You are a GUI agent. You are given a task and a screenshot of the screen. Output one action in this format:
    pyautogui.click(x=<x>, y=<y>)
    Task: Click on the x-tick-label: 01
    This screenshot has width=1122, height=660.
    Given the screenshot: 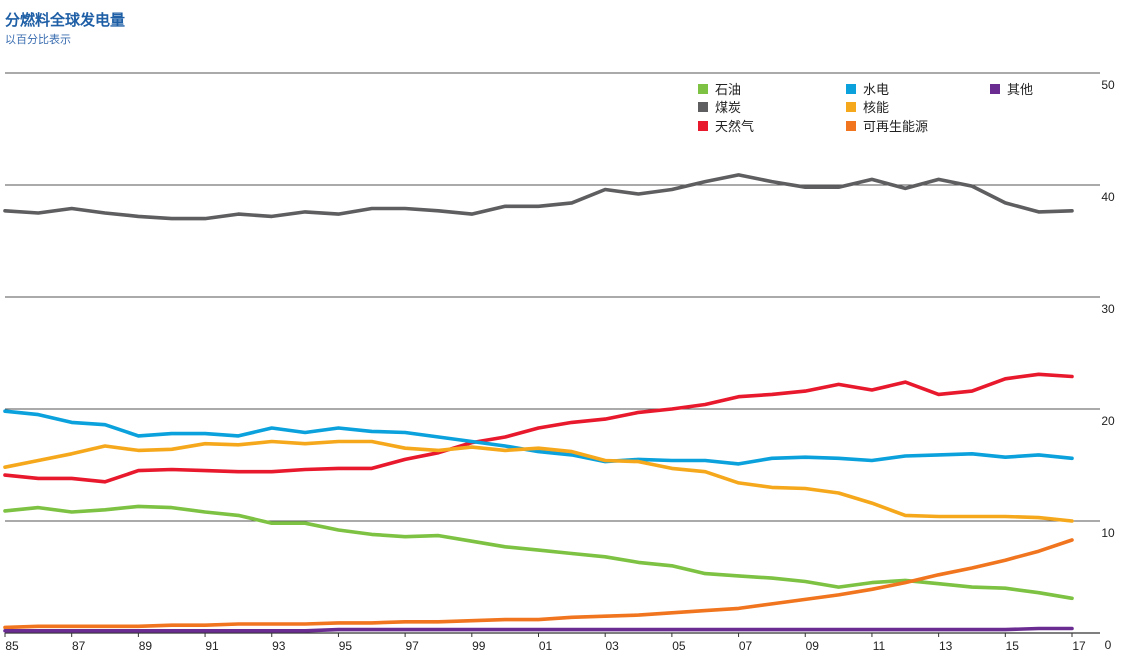 What is the action you would take?
    pyautogui.click(x=546, y=646)
    